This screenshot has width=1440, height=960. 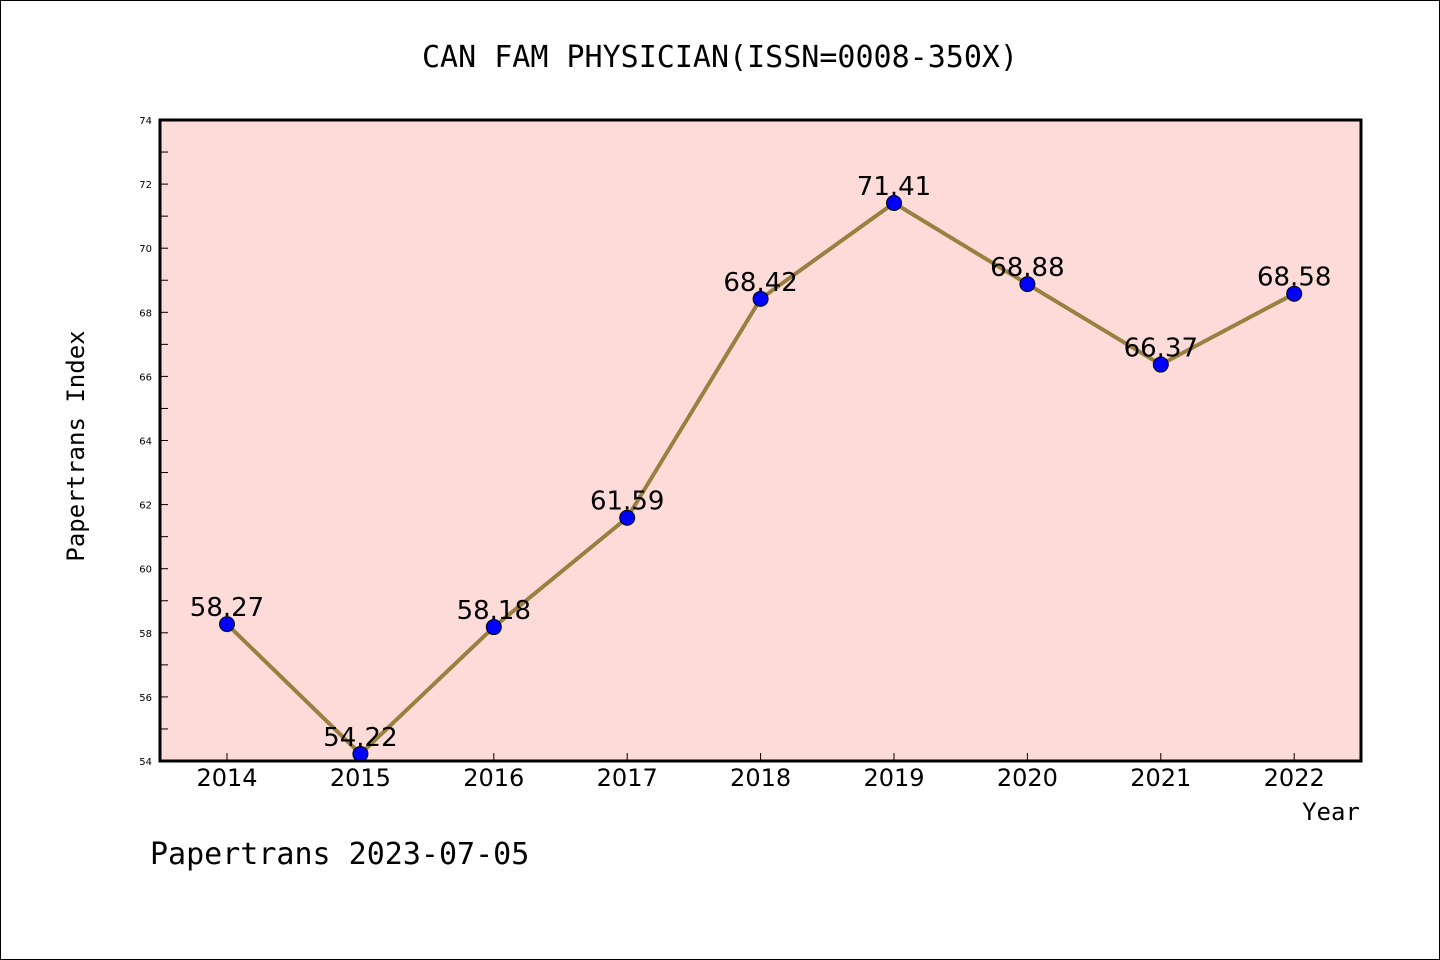 I want to click on data-label: 68.42, so click(x=760, y=283).